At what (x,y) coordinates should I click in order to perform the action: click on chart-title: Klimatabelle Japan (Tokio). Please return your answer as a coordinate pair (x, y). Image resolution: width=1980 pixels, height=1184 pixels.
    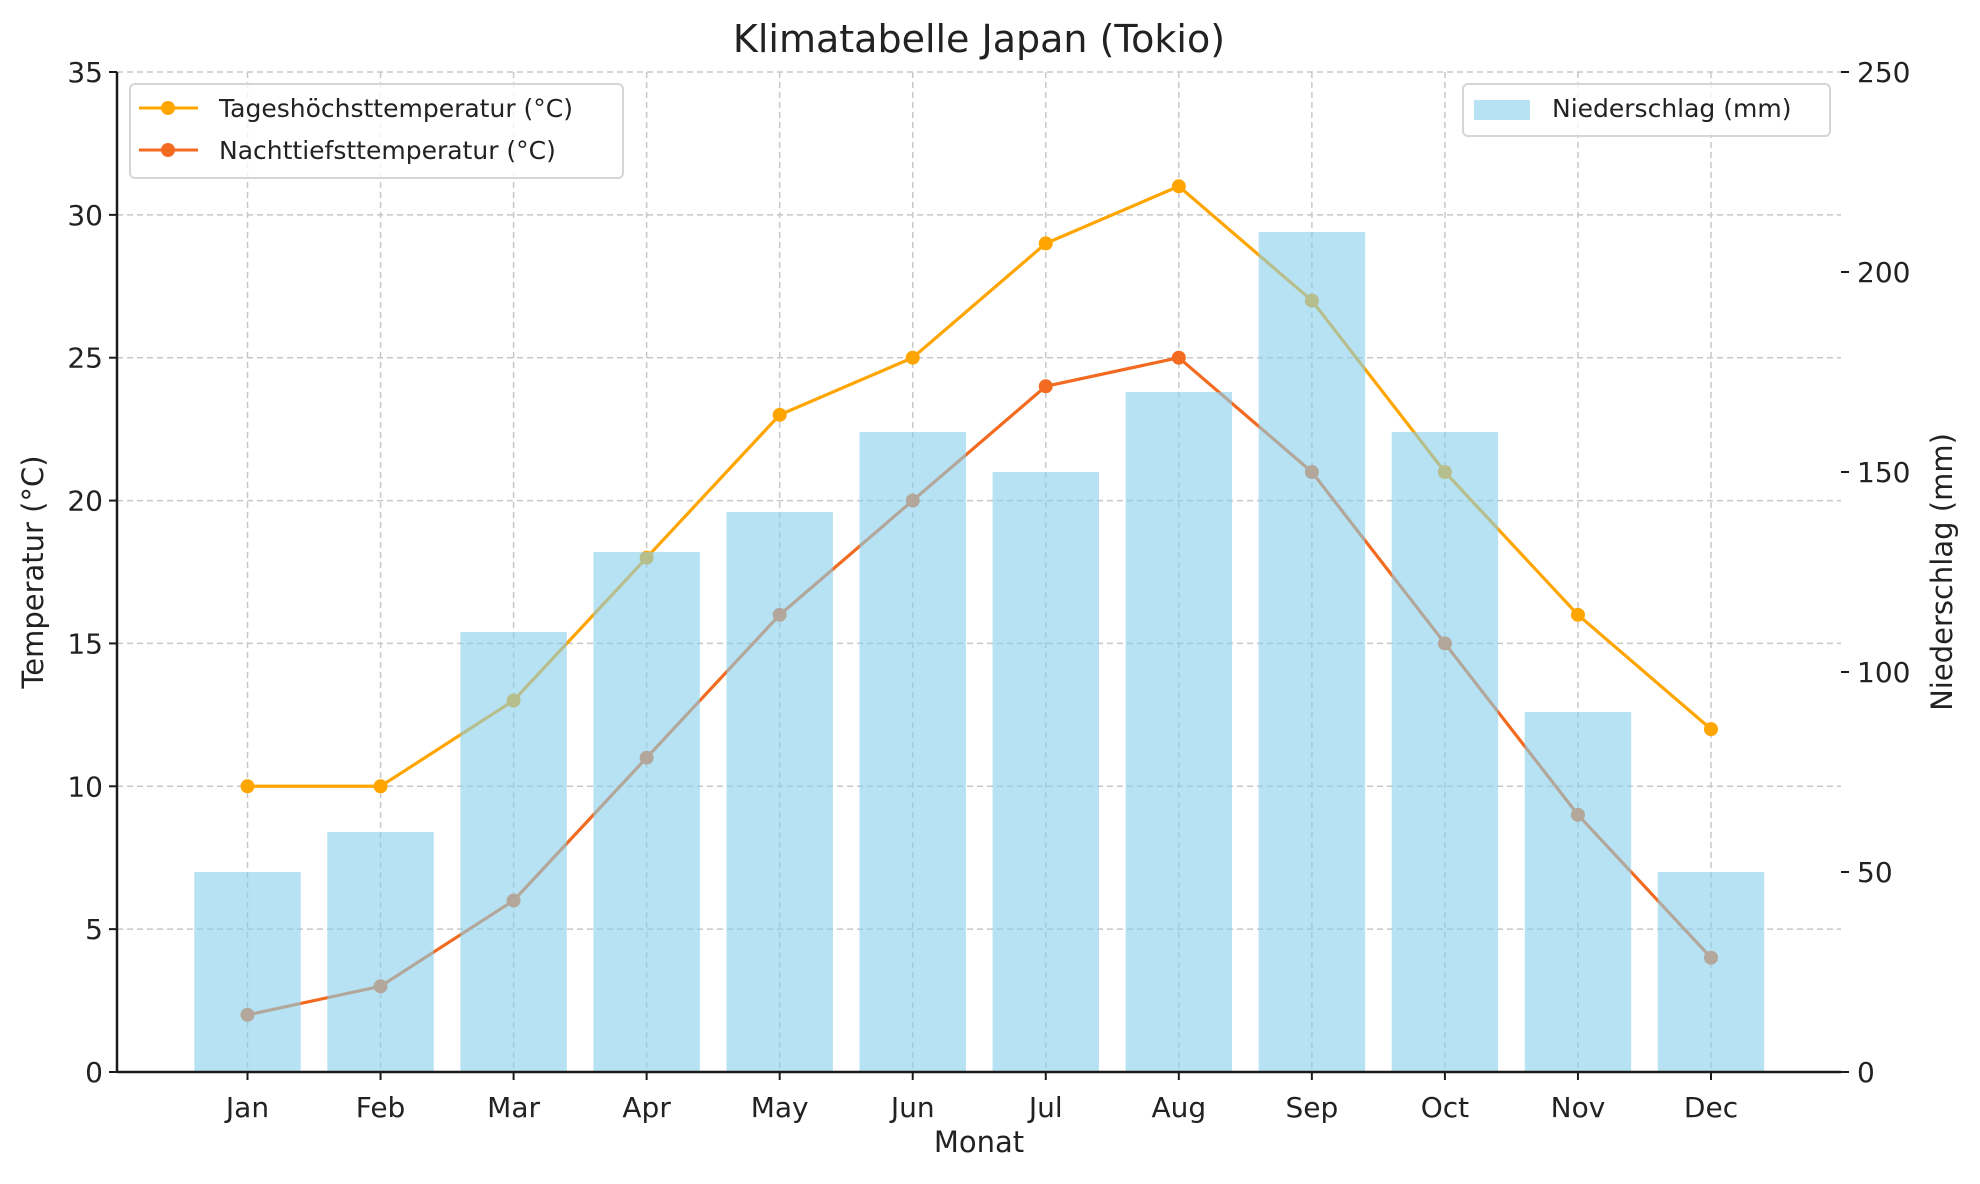
    Looking at the image, I should click on (979, 39).